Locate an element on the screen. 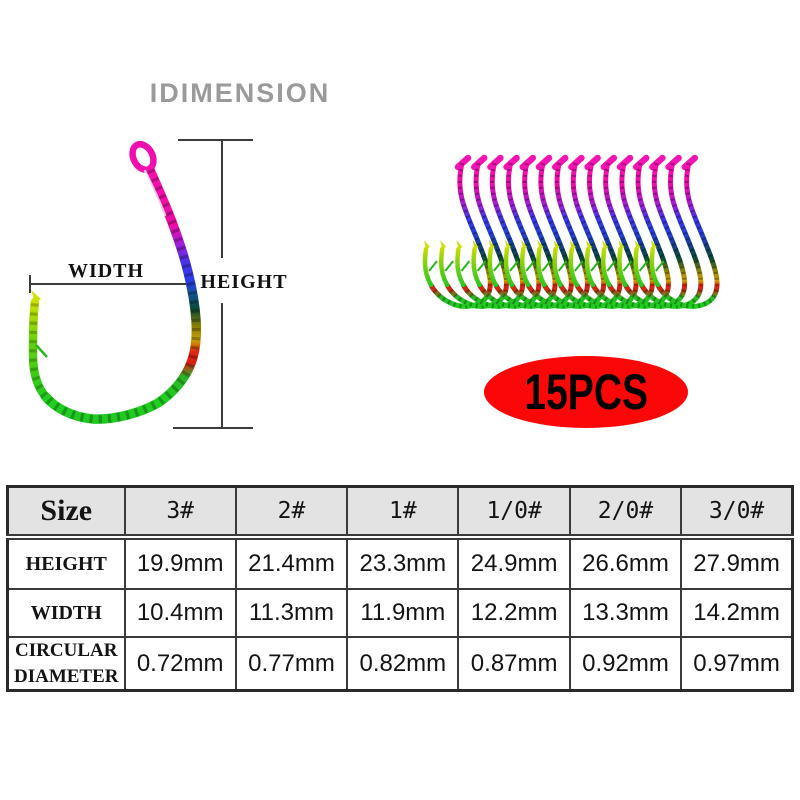 The image size is (800, 800). page-title: IDIMENSION is located at coordinates (240, 93).